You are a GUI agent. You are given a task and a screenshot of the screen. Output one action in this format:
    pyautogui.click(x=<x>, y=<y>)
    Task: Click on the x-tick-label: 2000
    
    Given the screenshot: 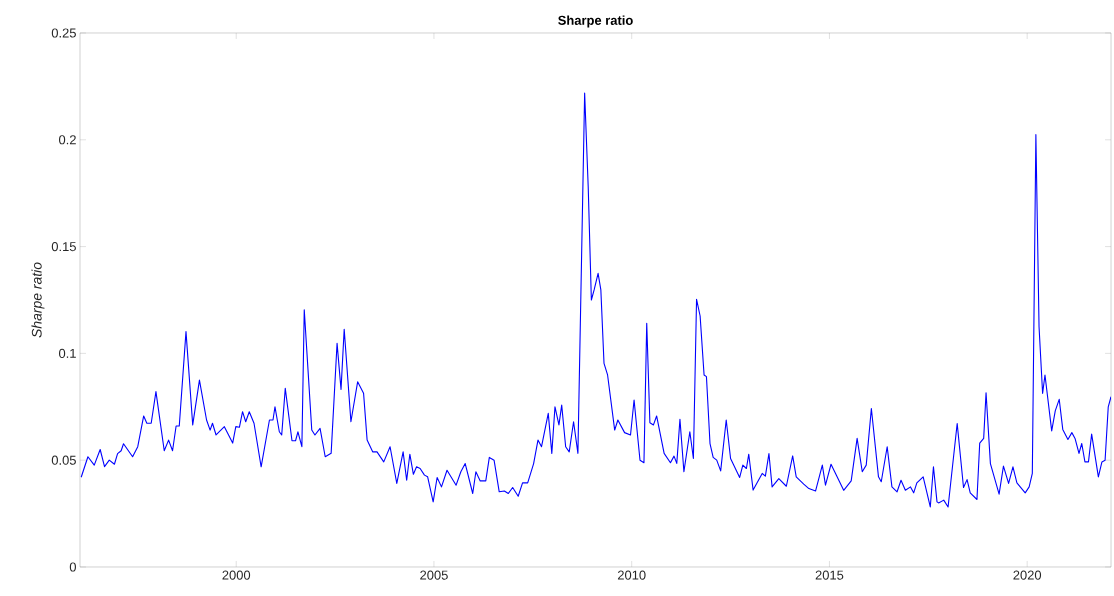 What is the action you would take?
    pyautogui.click(x=236, y=575)
    